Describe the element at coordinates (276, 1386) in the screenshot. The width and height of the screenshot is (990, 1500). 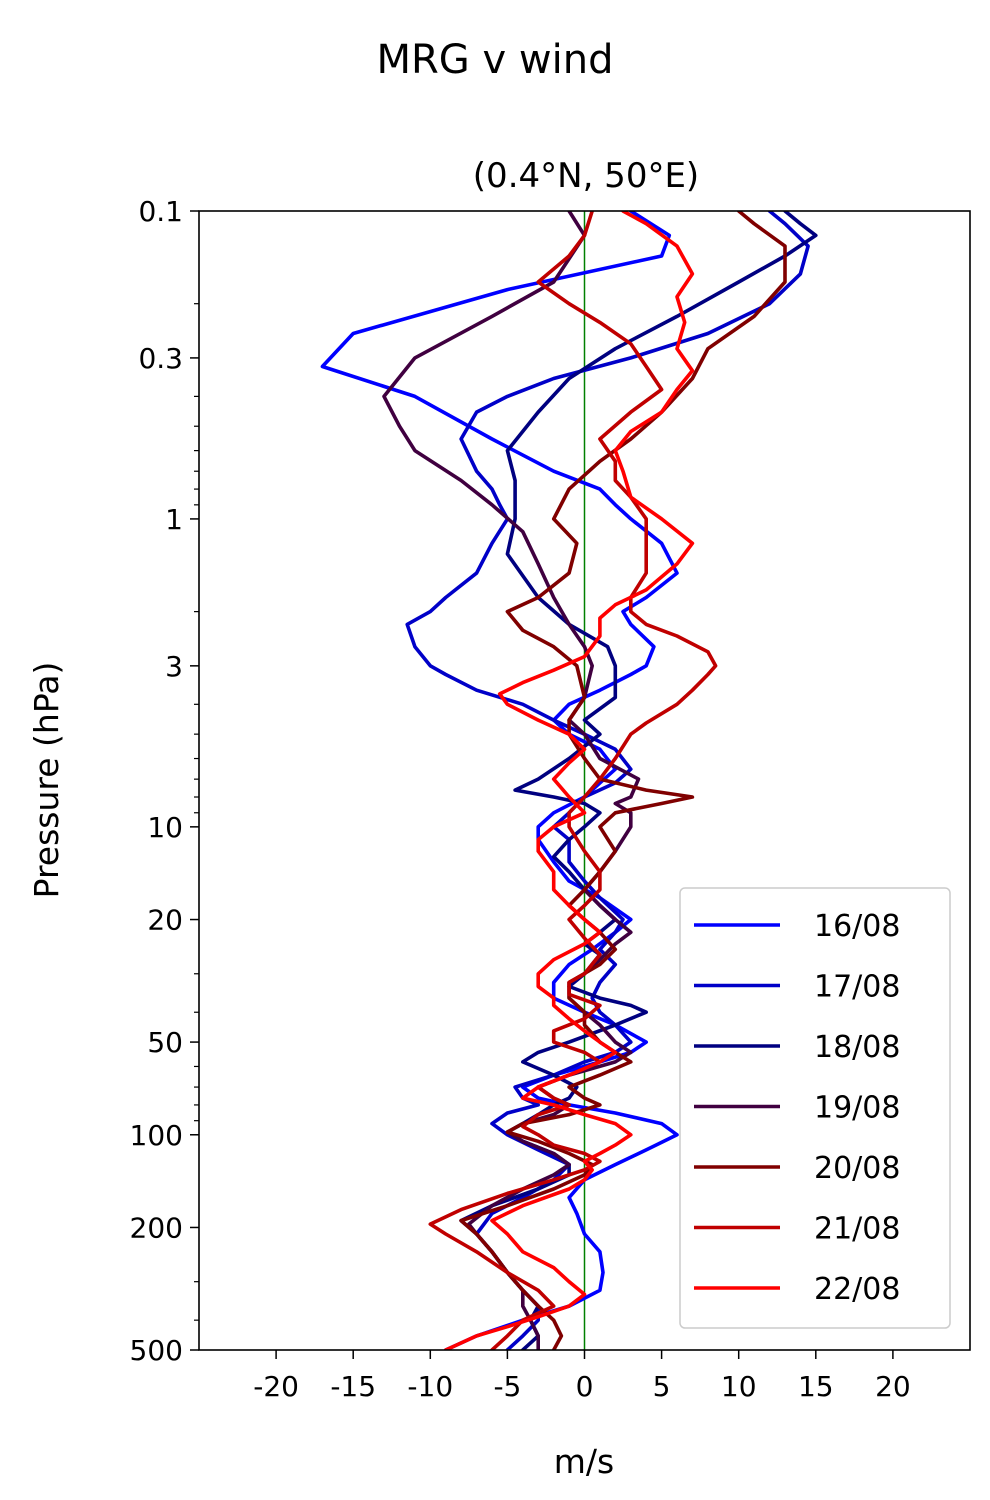
I see `x-tick-label: -20` at that location.